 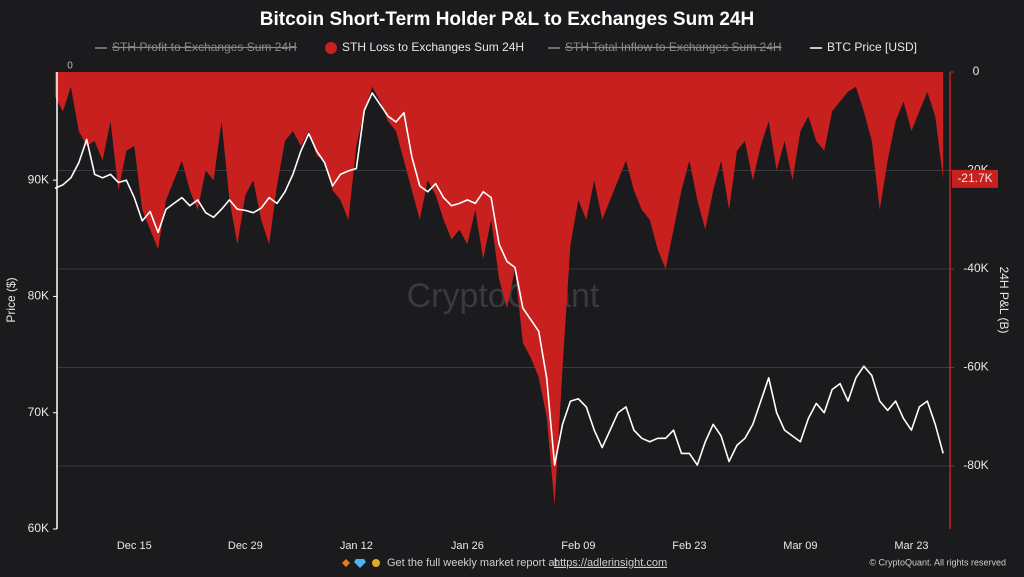 What do you see at coordinates (610, 563) in the screenshot?
I see `footer-link: https://adlerinsight.com` at bounding box center [610, 563].